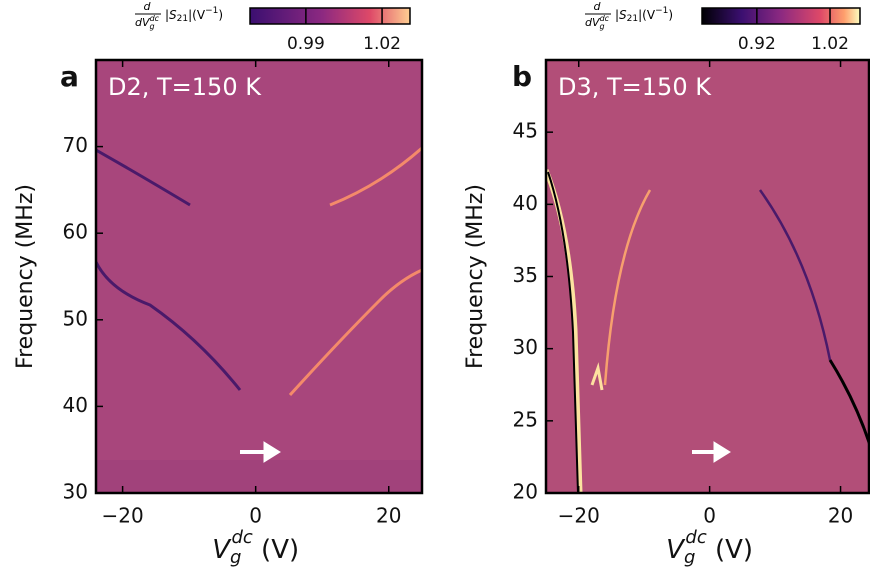  Describe the element at coordinates (485, 452) in the screenshot. I see `arrow` at that location.